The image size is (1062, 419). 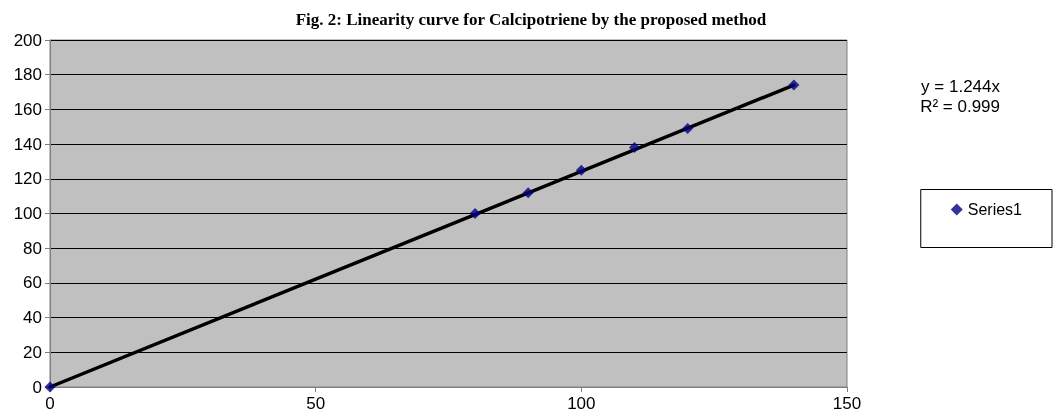 What do you see at coordinates (32, 248) in the screenshot?
I see `y-tick-label: 80` at bounding box center [32, 248].